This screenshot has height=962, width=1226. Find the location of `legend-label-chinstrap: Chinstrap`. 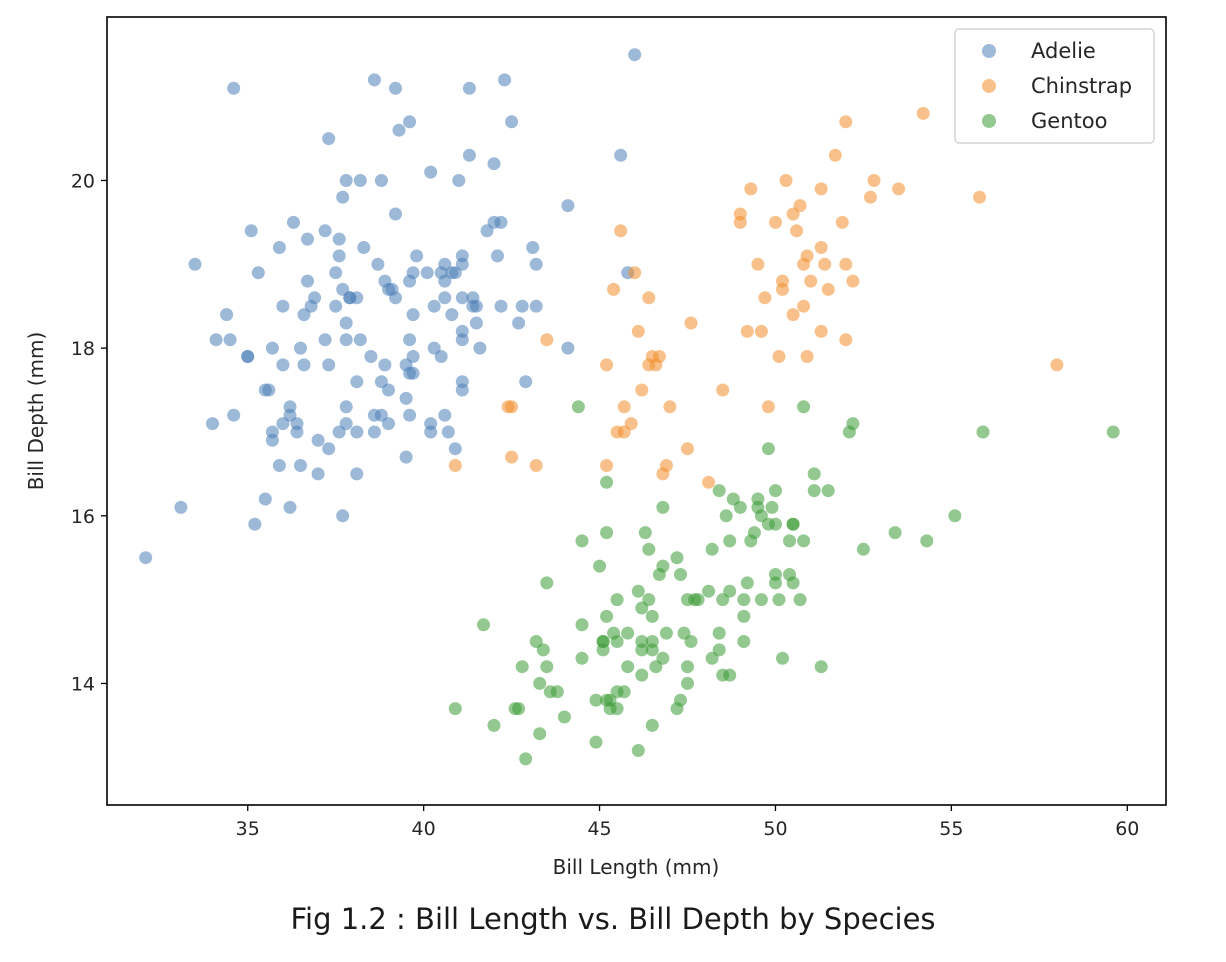

legend-label-chinstrap: Chinstrap is located at coordinates (1081, 86).